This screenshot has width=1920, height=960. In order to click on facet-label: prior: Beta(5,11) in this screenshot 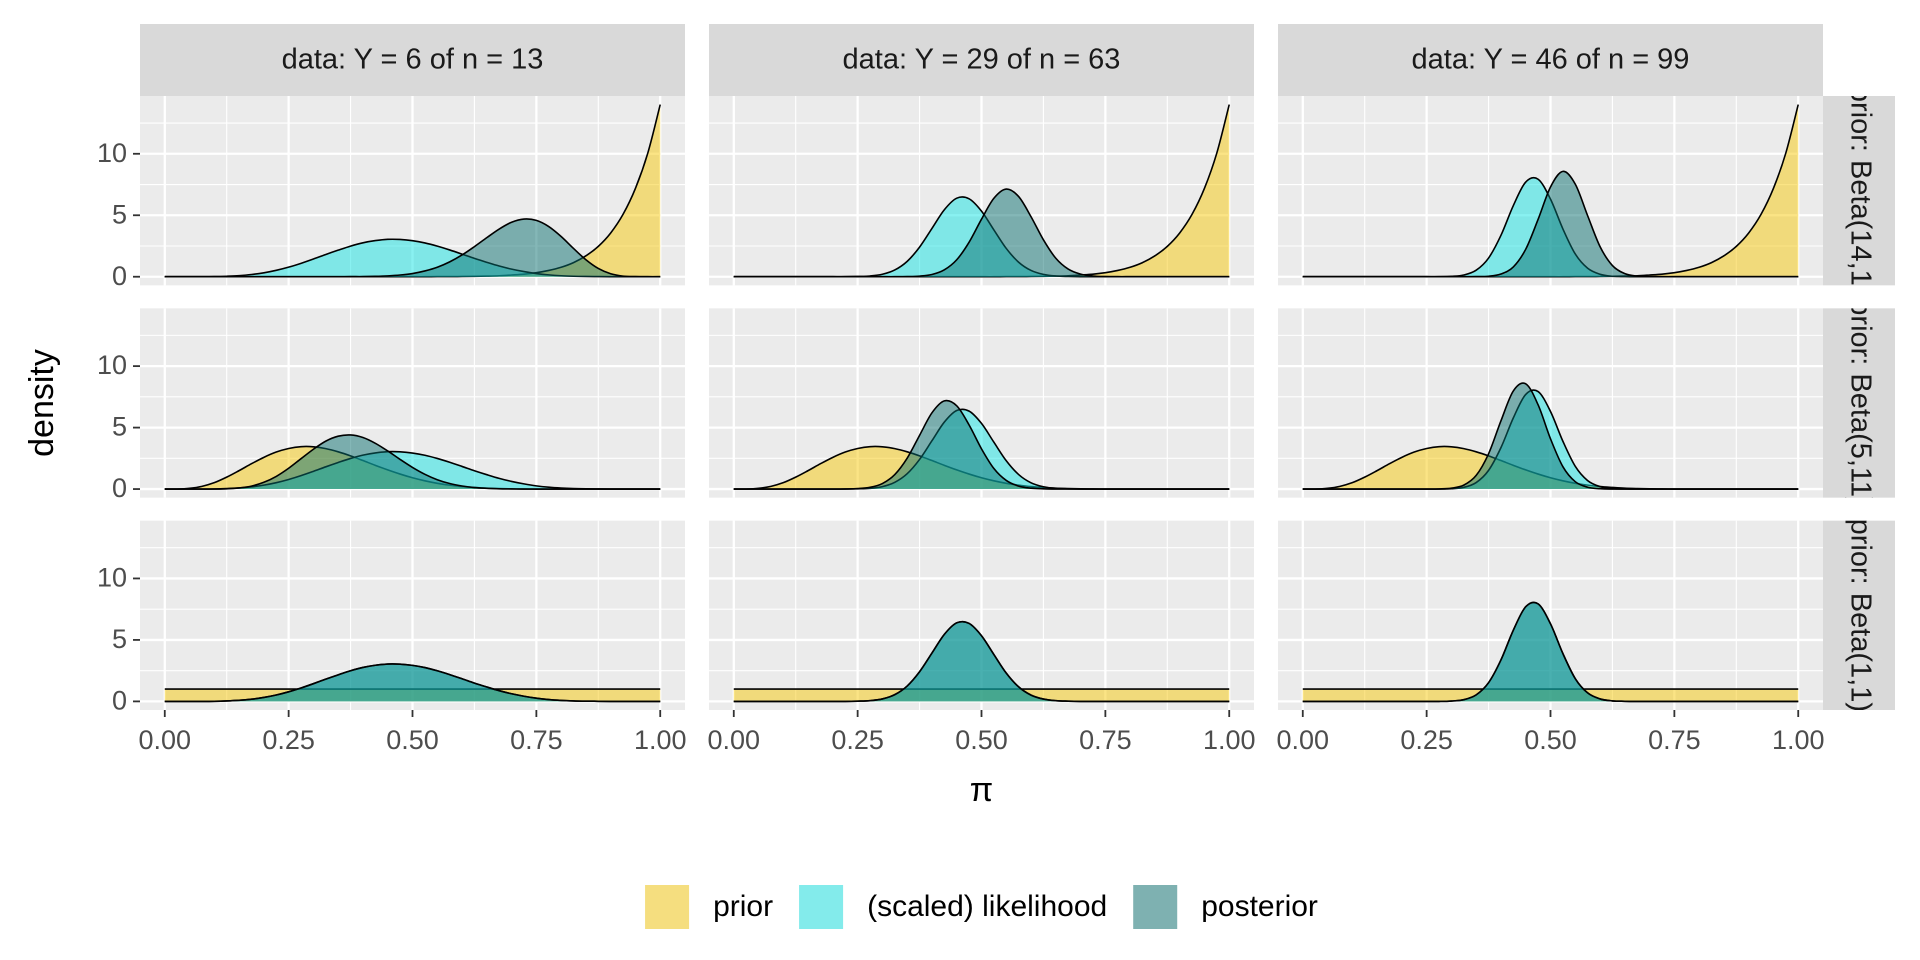, I will do `click(1860, 402)`.